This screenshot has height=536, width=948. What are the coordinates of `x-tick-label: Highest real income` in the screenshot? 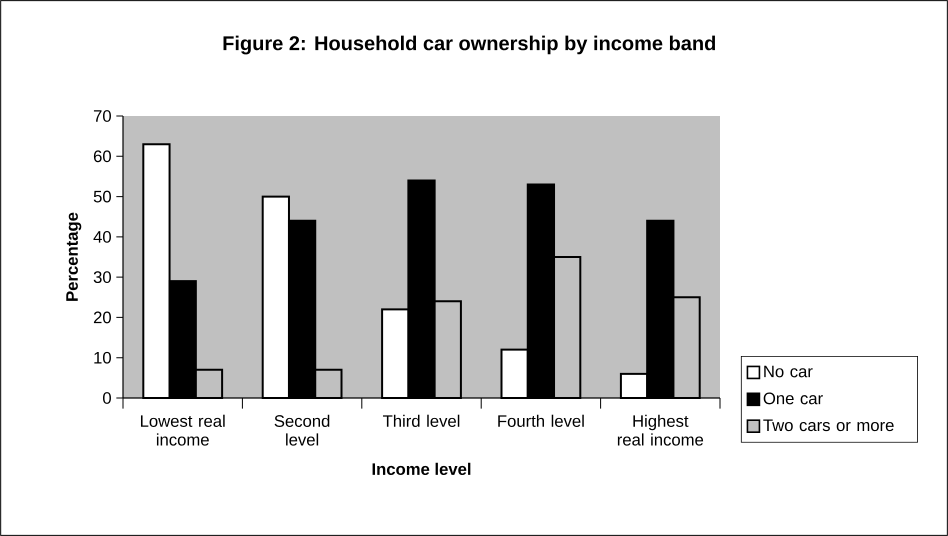 It's located at (661, 430).